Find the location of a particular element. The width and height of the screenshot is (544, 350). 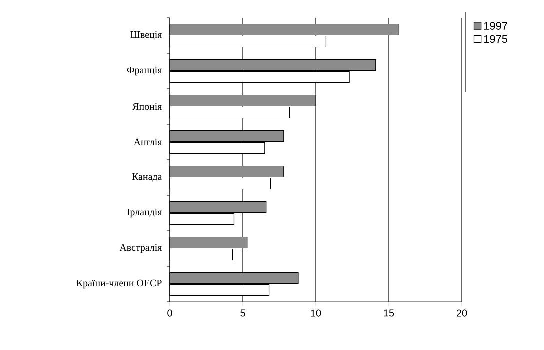

y-tick-label: Канада is located at coordinates (147, 178).